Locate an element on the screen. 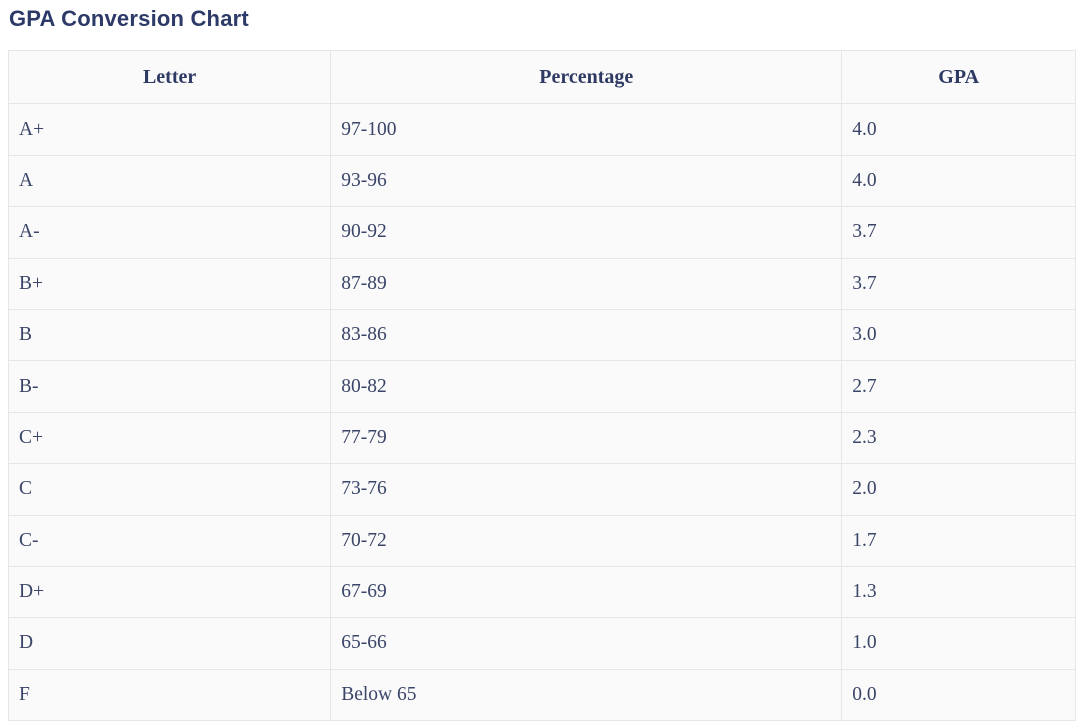 The height and width of the screenshot is (725, 1080). table-row: B- 80-82 2.7 is located at coordinates (541, 386).